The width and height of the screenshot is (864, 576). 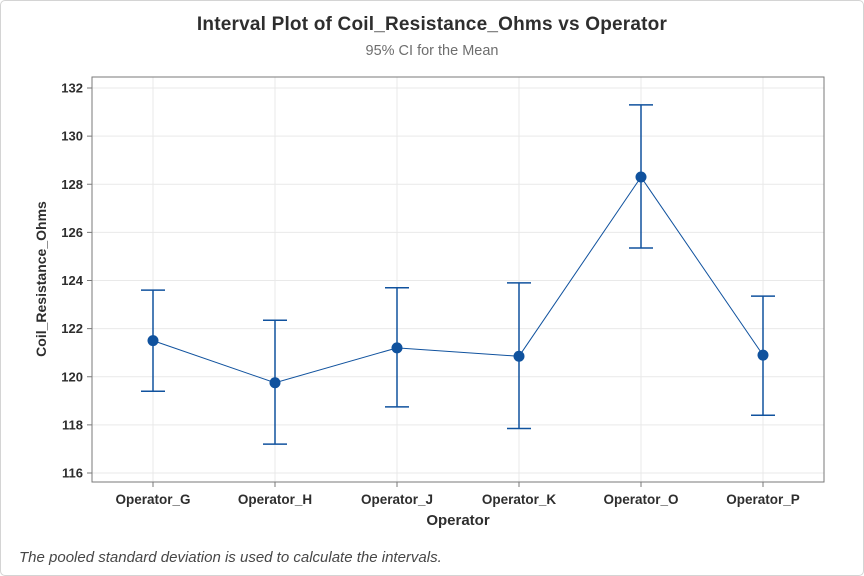 I want to click on x-tick-label: Operator_J, so click(x=397, y=499).